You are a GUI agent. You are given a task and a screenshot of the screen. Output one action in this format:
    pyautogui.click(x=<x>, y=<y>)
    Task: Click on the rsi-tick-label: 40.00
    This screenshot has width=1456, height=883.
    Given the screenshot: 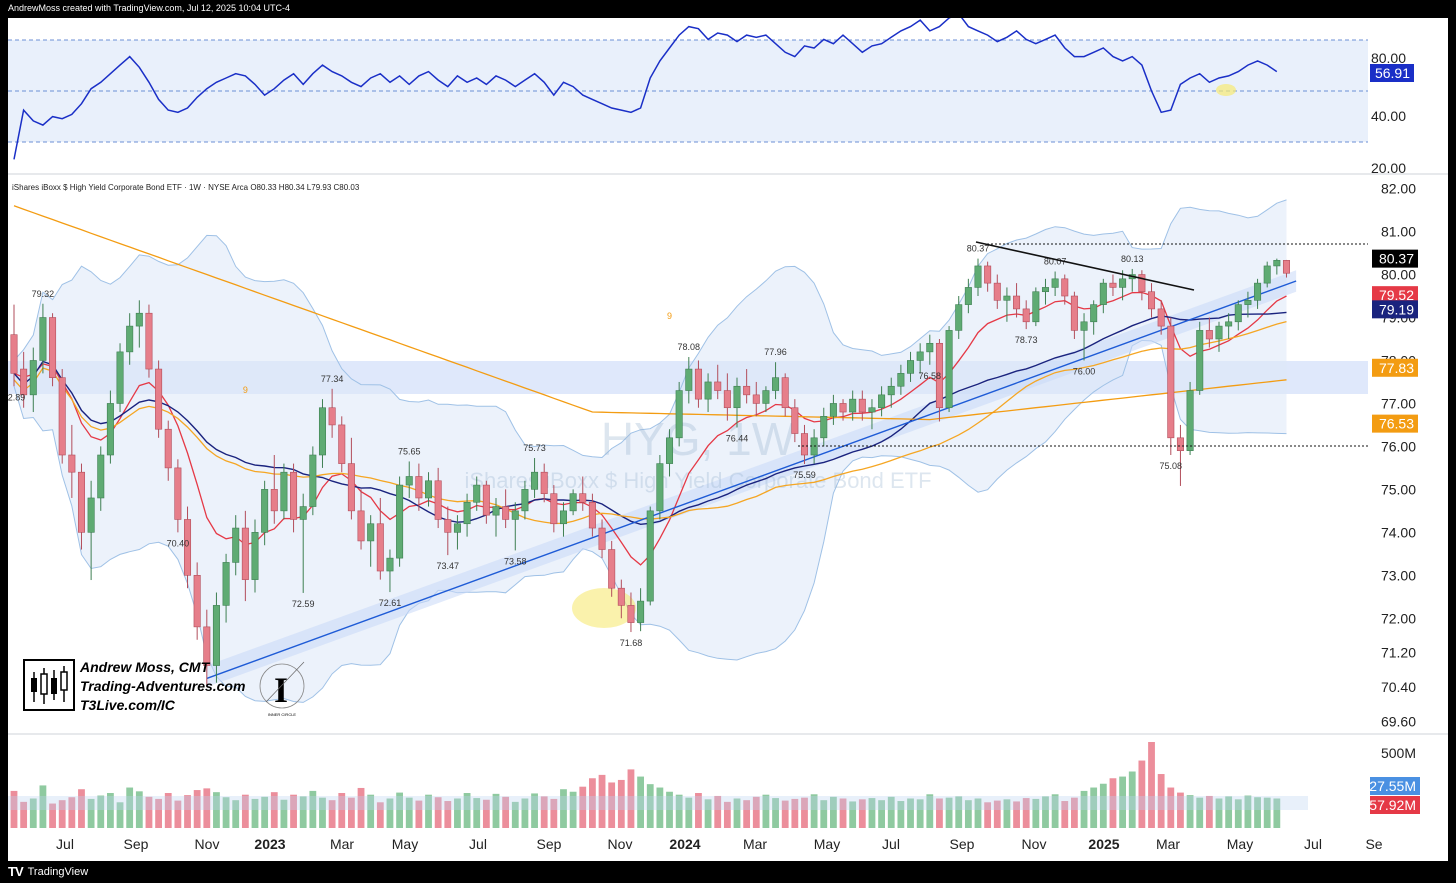 What is the action you would take?
    pyautogui.click(x=1388, y=116)
    